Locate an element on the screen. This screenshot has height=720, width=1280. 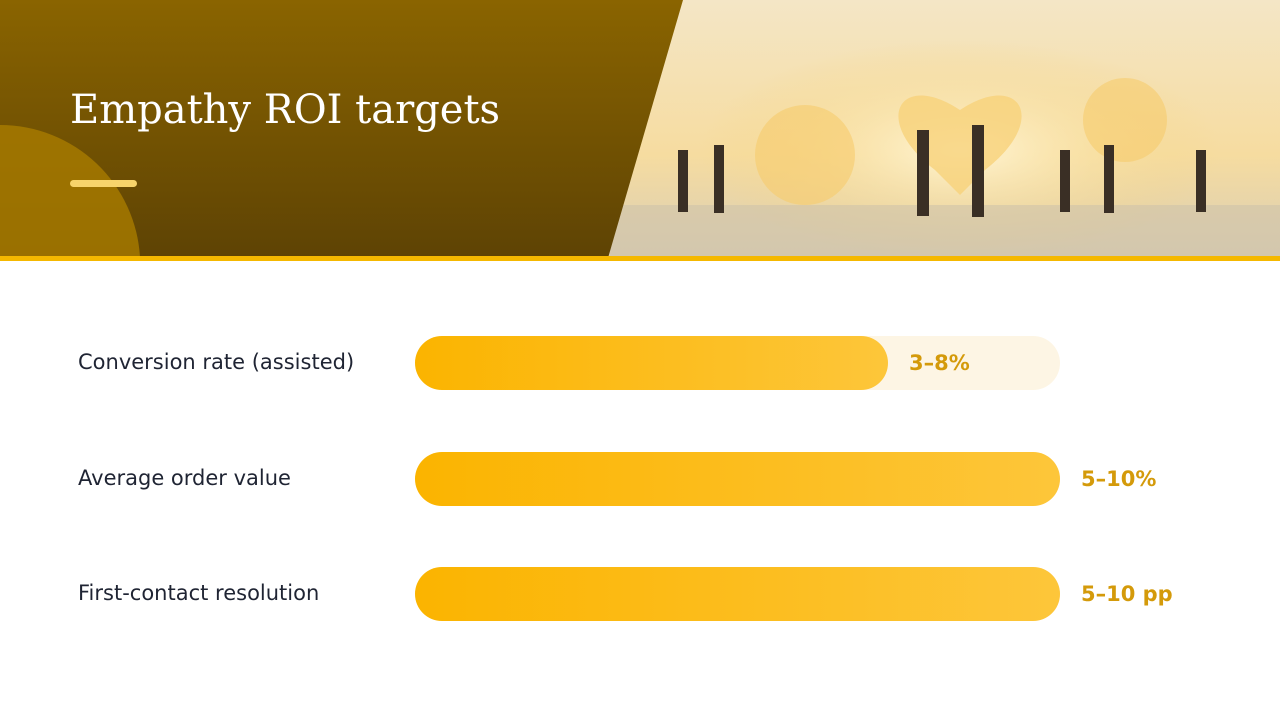
value-label: 5–10 pp is located at coordinates (1127, 594).